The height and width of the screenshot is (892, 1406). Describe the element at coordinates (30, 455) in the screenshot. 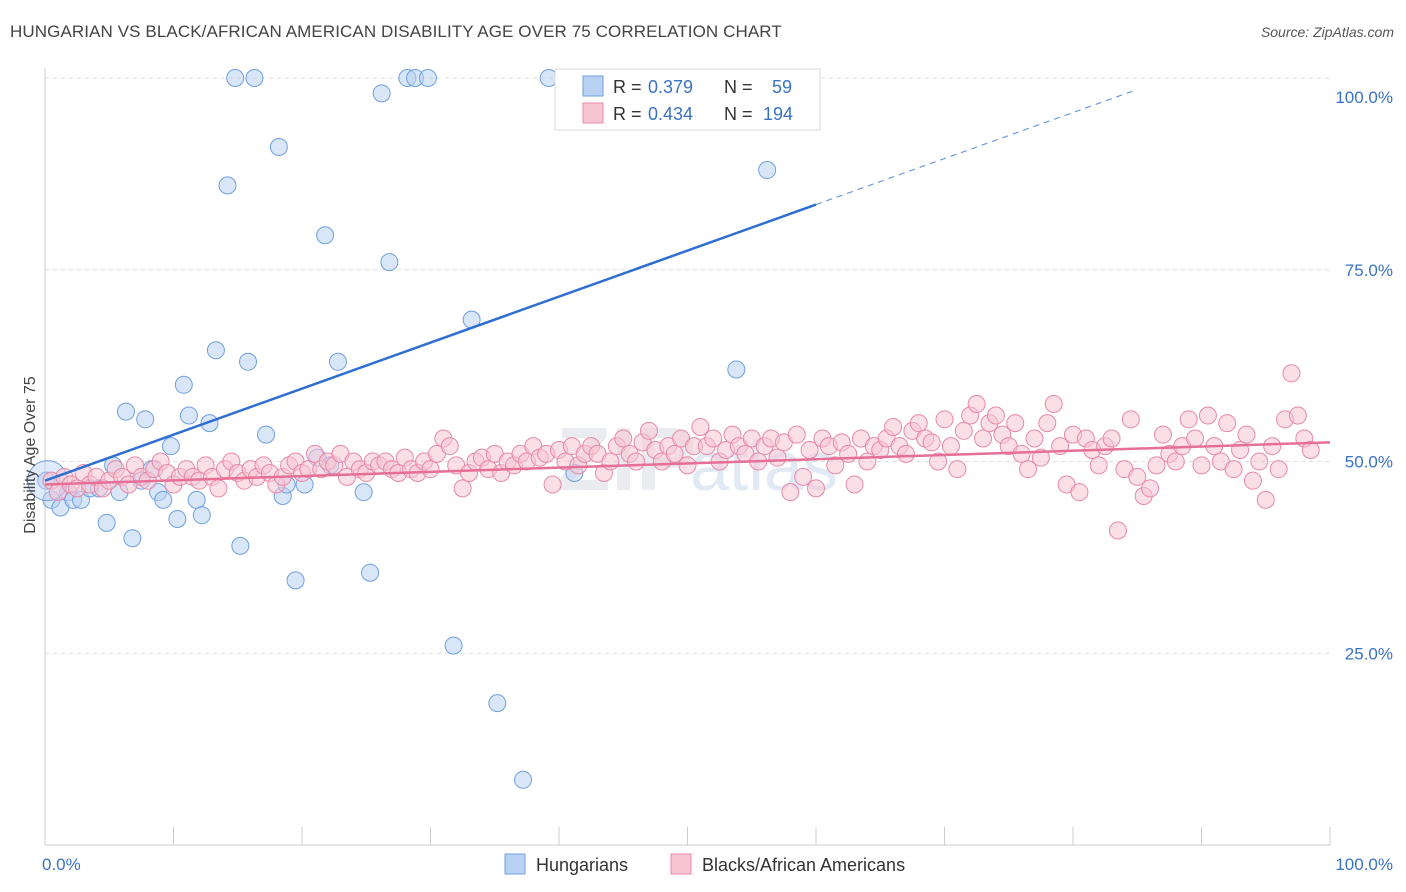

I see `y-axis-label: Disability Age Over 75` at that location.